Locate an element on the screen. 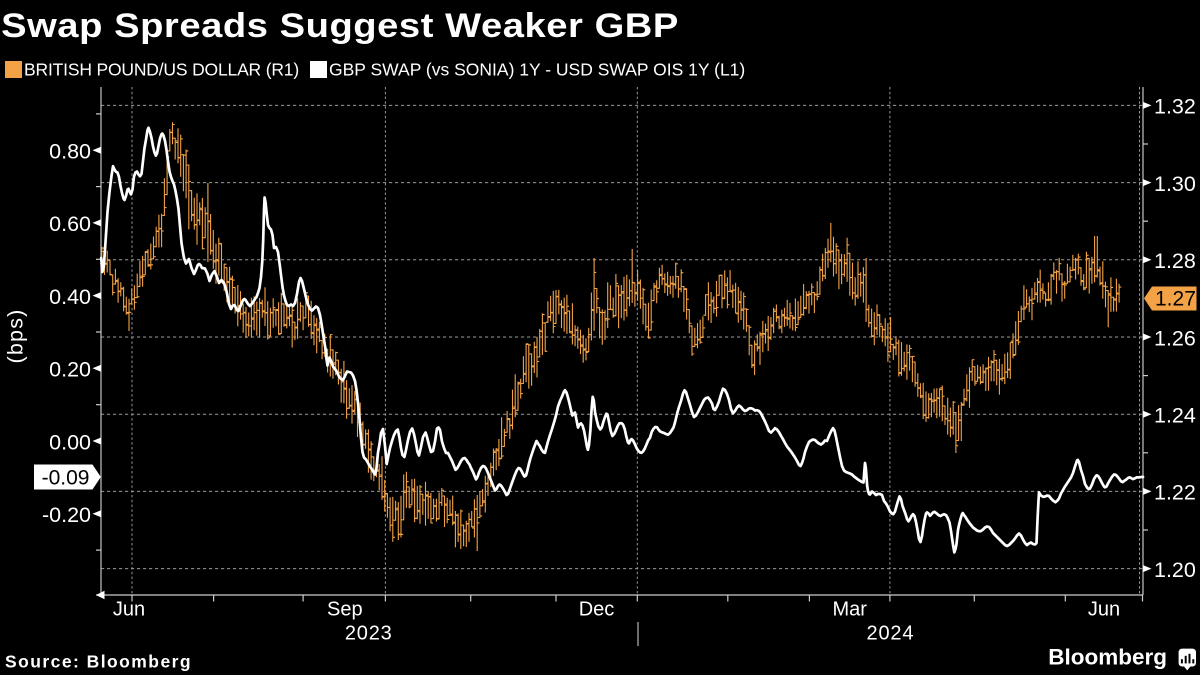 The width and height of the screenshot is (1200, 675). svg-text: -0.09 is located at coordinates (66, 478).